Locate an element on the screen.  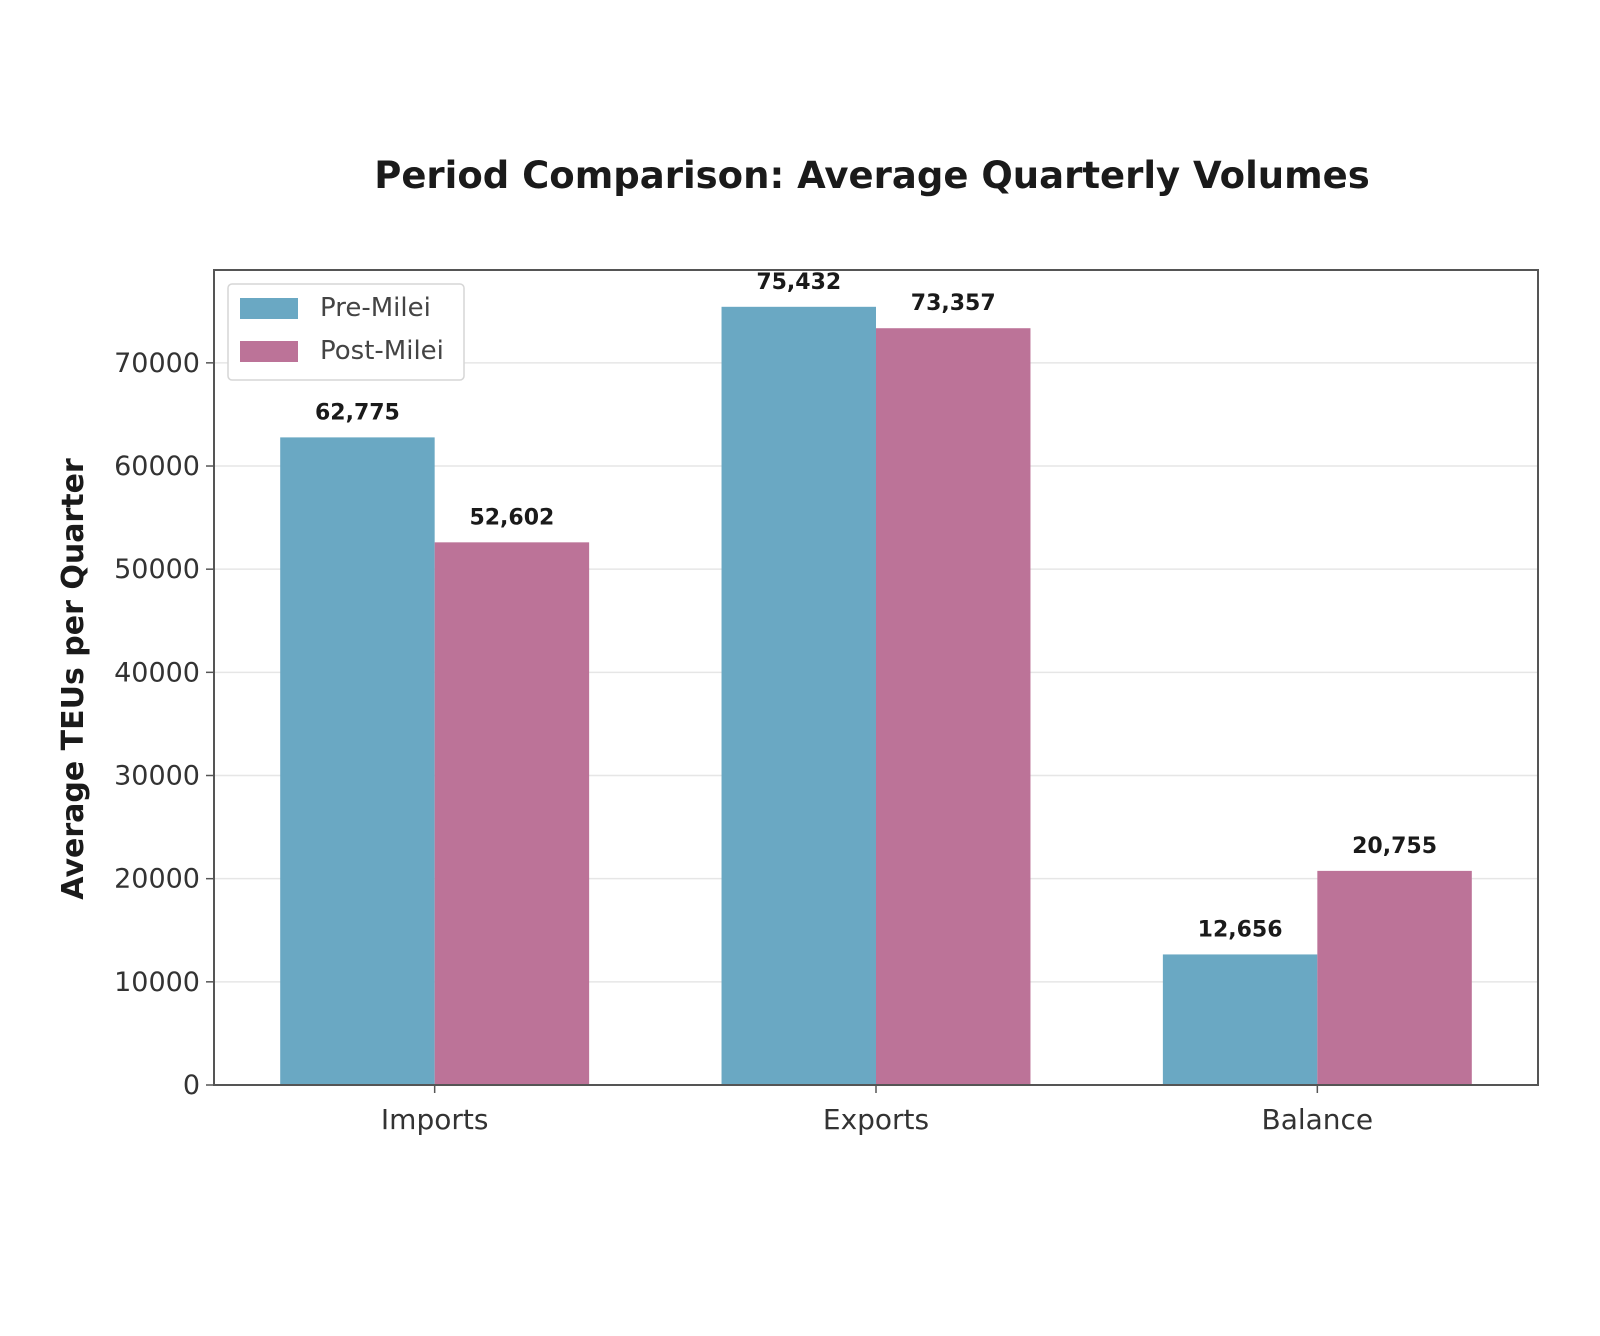
y-tick-label: 60000 is located at coordinates (157, 466).